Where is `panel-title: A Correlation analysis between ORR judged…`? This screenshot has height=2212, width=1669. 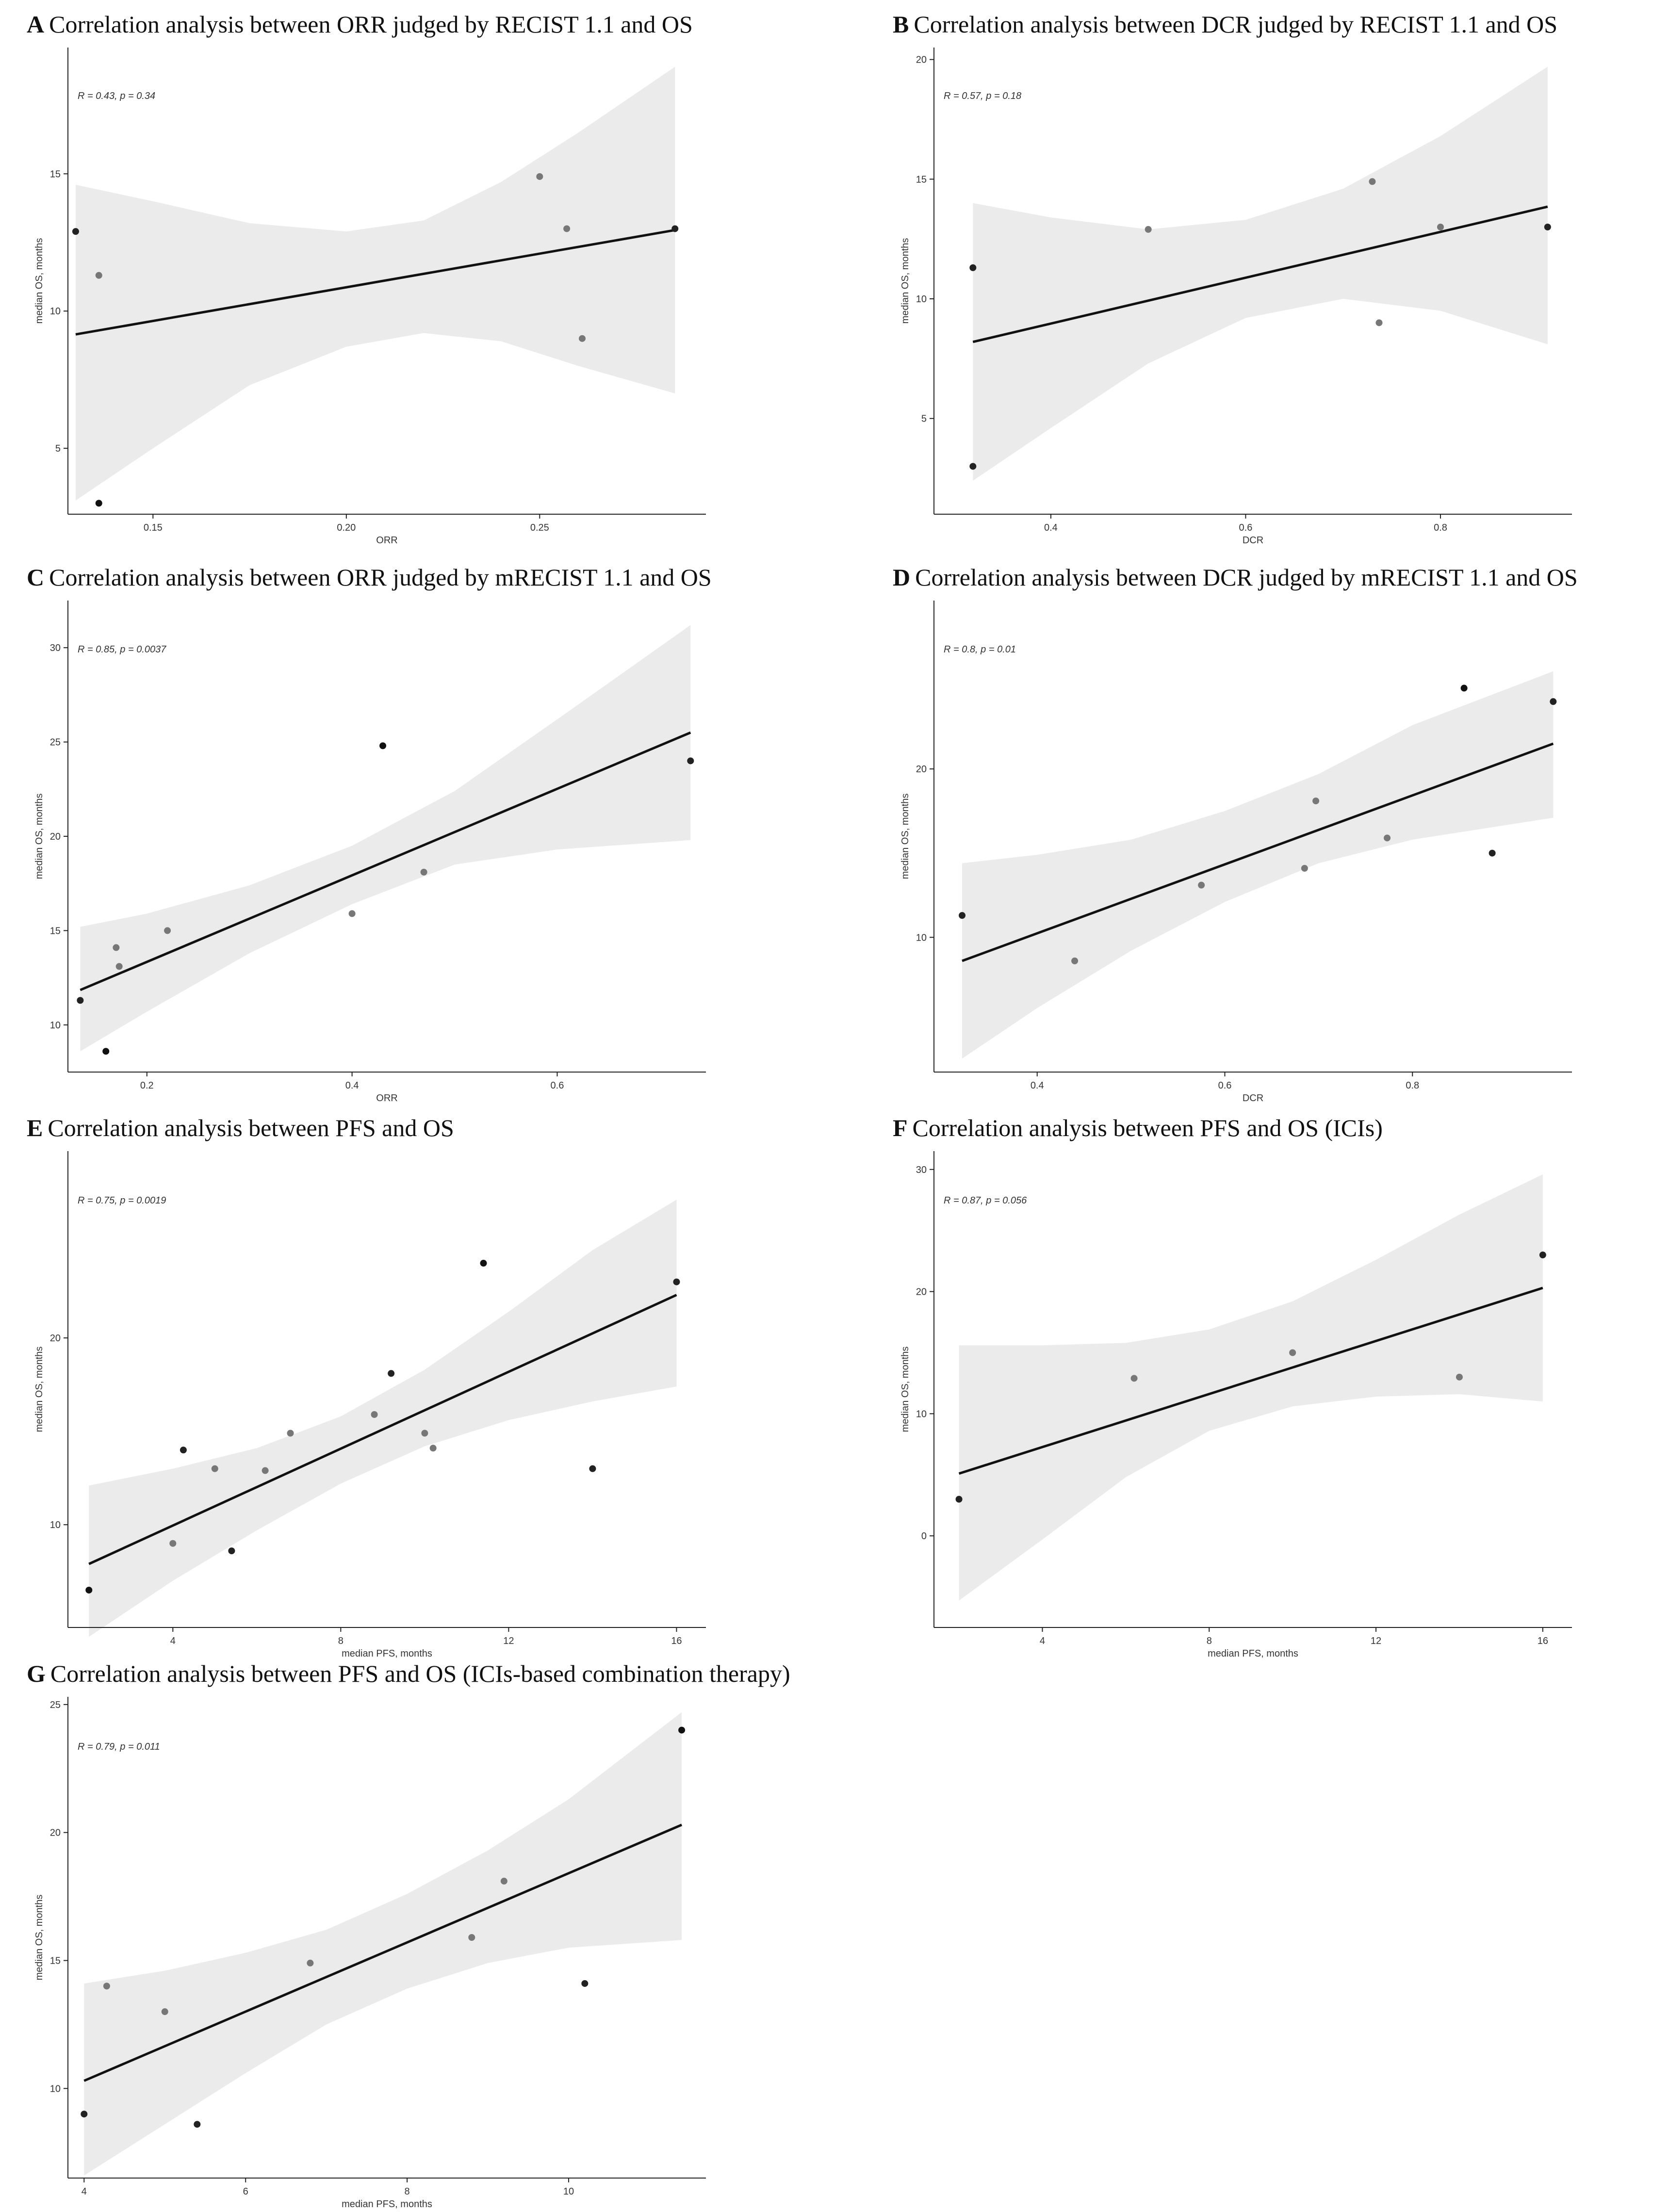
panel-title: A Correlation analysis between ORR judged… is located at coordinates (360, 24).